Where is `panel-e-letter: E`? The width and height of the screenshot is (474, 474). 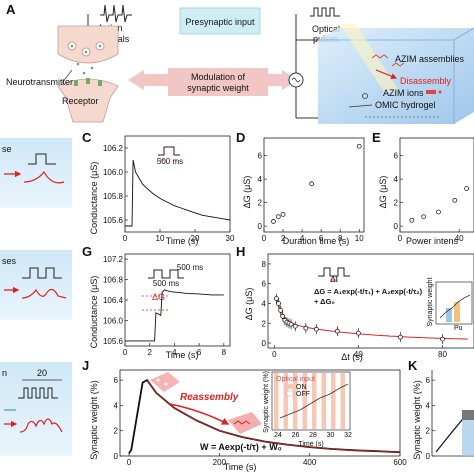
panel-e-letter: E is located at coordinates (376, 137).